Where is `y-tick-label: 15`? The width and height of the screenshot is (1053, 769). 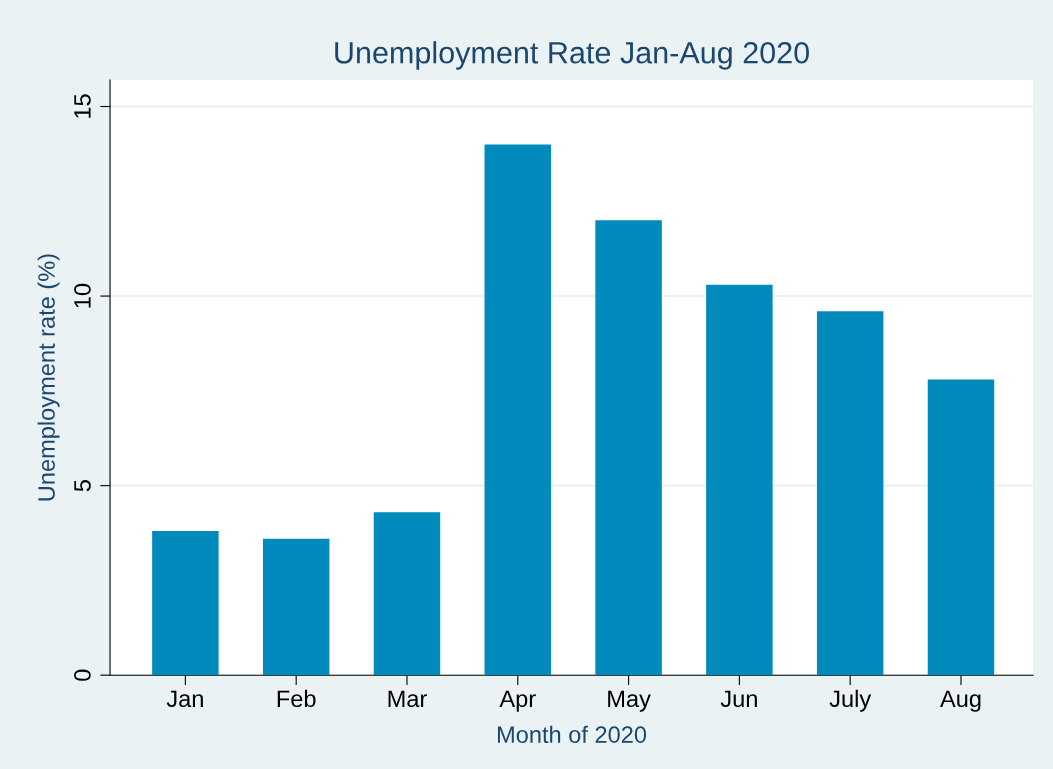
y-tick-label: 15 is located at coordinates (82, 106).